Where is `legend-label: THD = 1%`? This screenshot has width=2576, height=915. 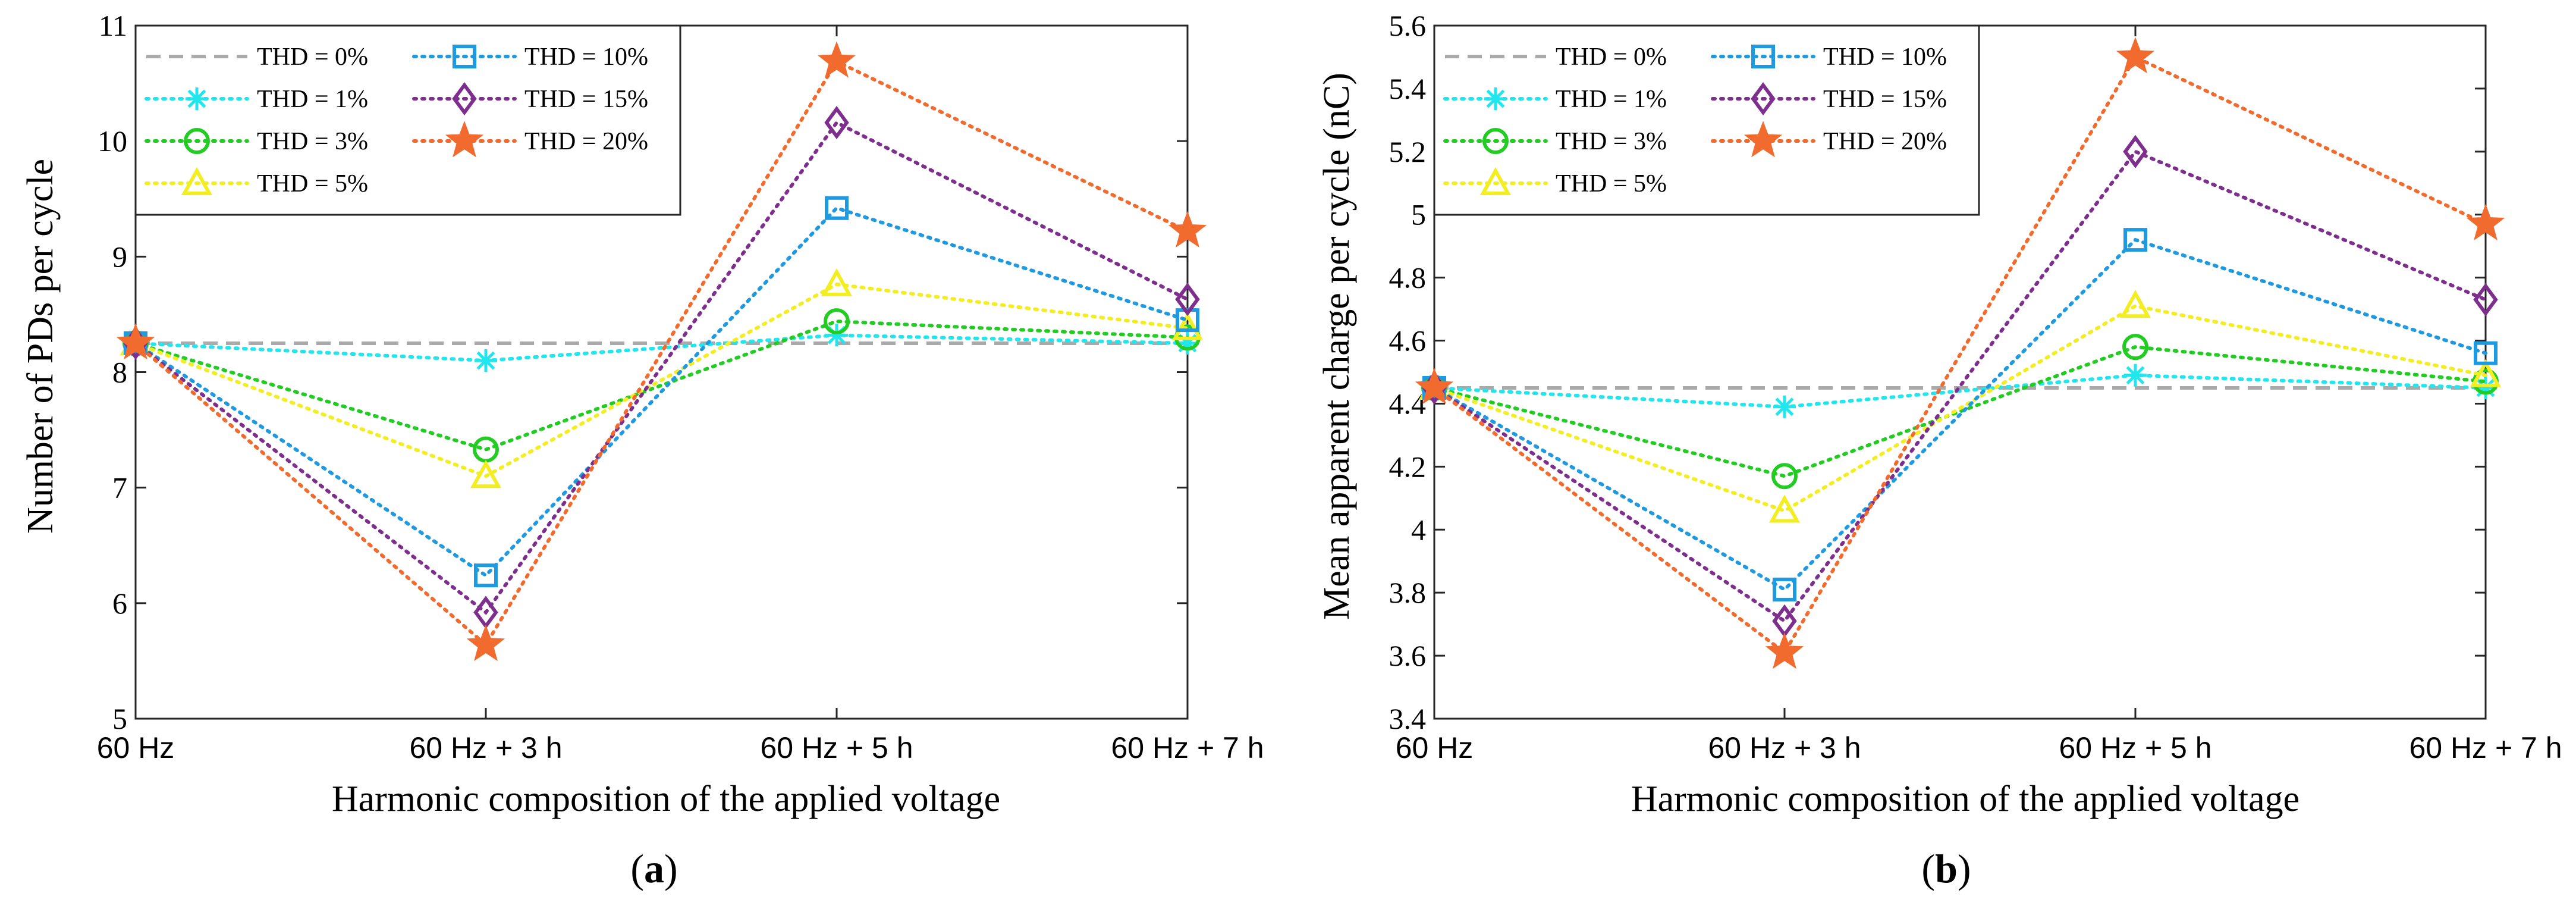 legend-label: THD = 1% is located at coordinates (1611, 99).